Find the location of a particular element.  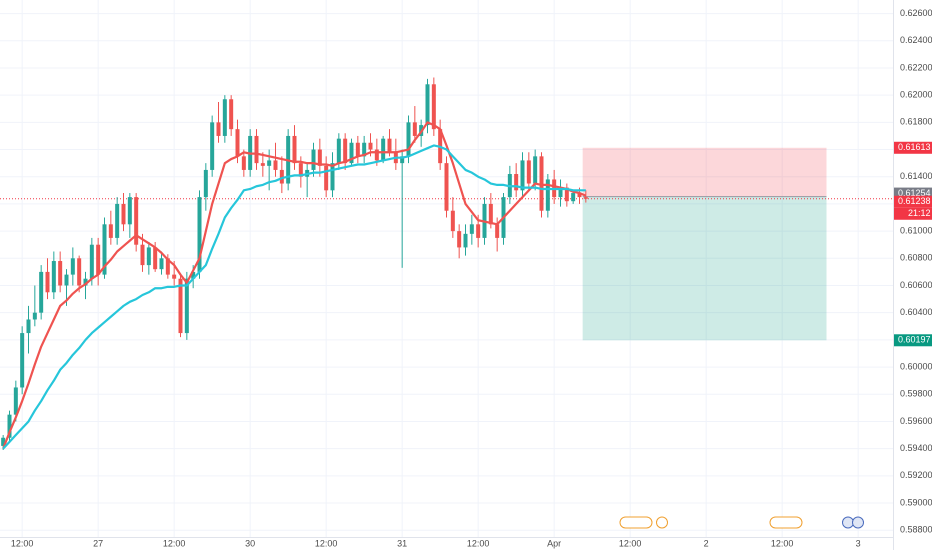

y-tick-label: 0.60000 is located at coordinates (916, 366).